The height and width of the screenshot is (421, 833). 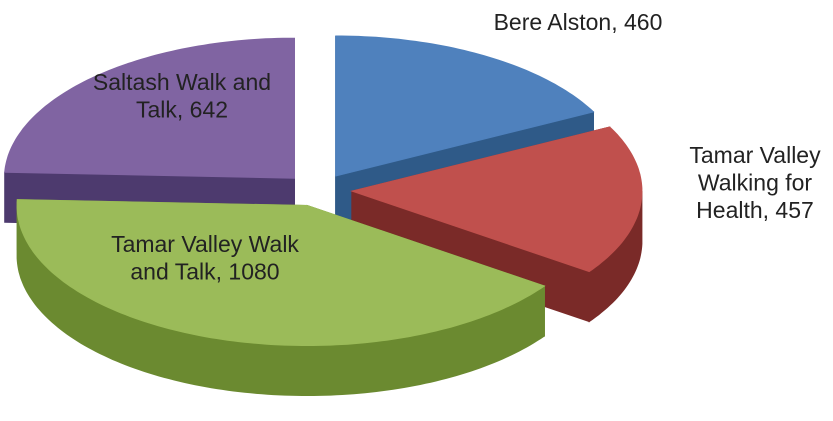 I want to click on data-label: Saltash Walk and Talk, 642, so click(x=182, y=96).